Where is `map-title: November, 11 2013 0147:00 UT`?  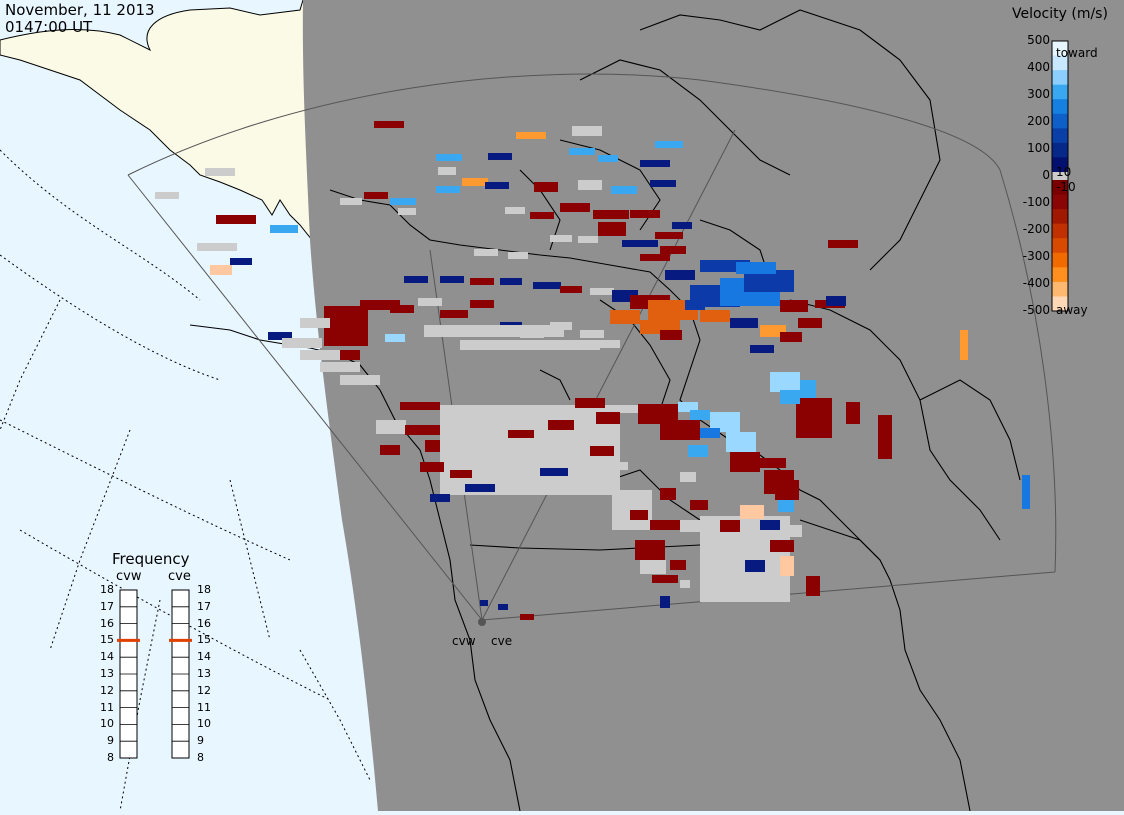
map-title: November, 11 2013 0147:00 UT is located at coordinates (80, 19).